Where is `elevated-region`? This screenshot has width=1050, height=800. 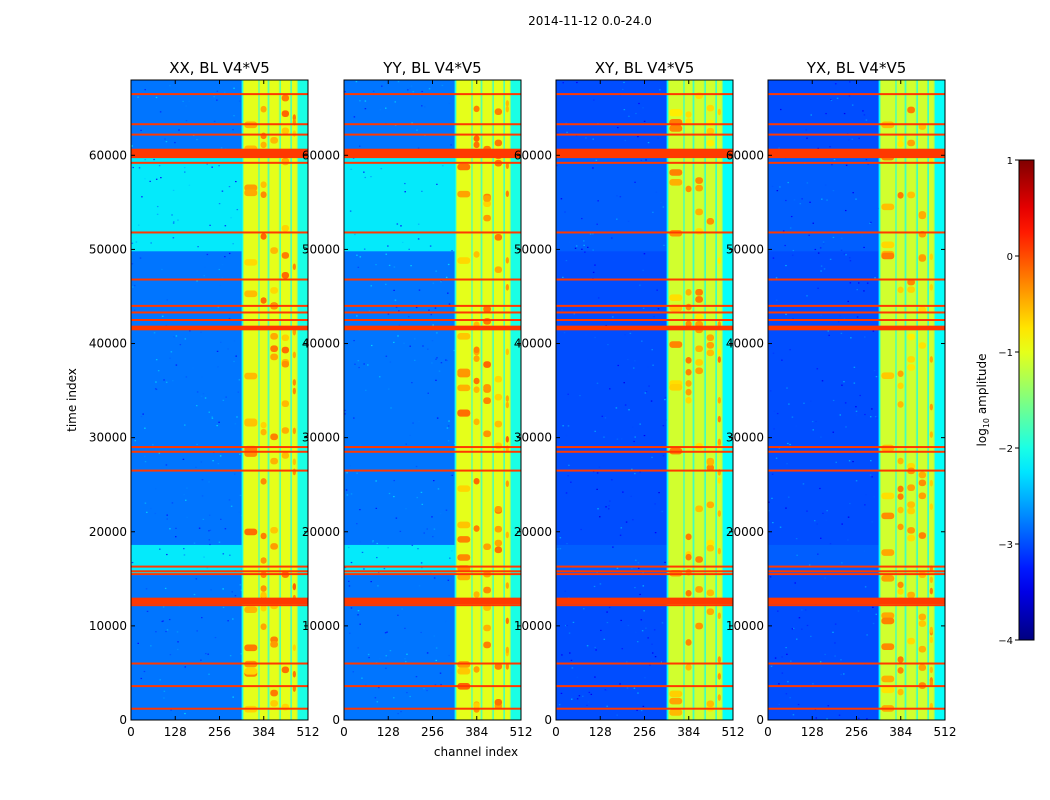 elevated-region is located at coordinates (611, 203).